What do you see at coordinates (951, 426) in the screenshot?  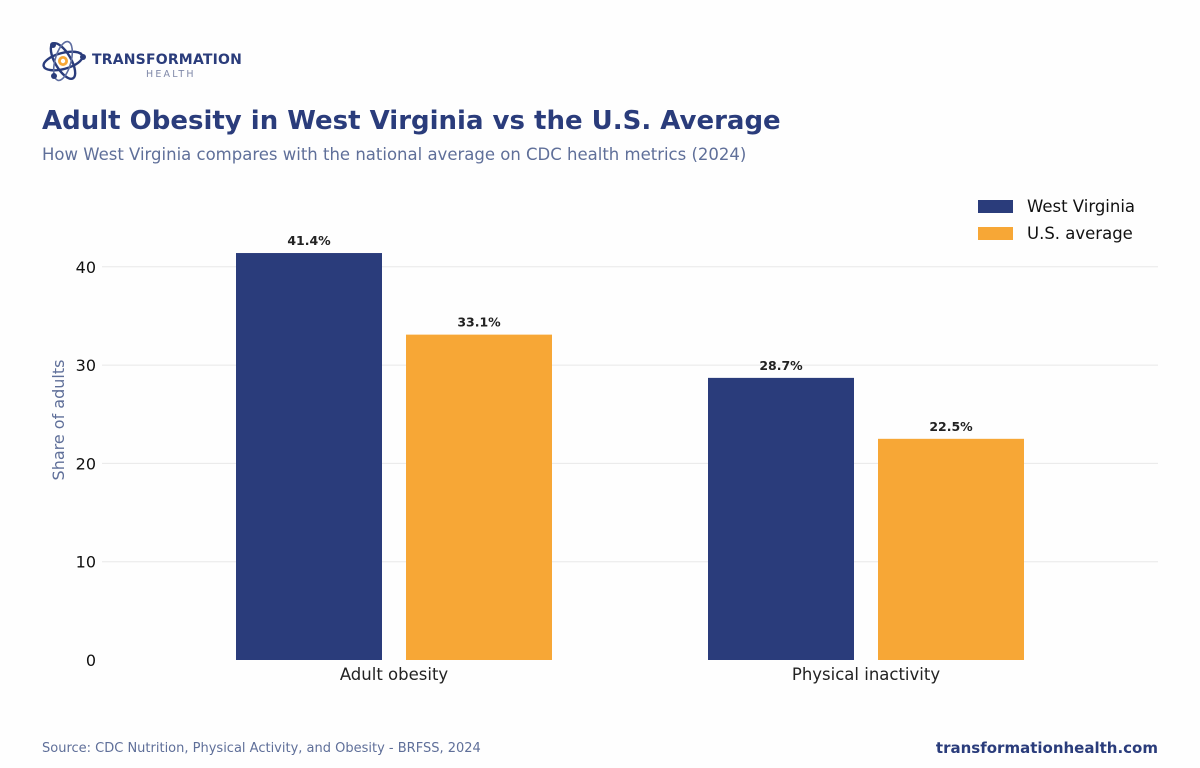 I see `data-label: 22.5%` at bounding box center [951, 426].